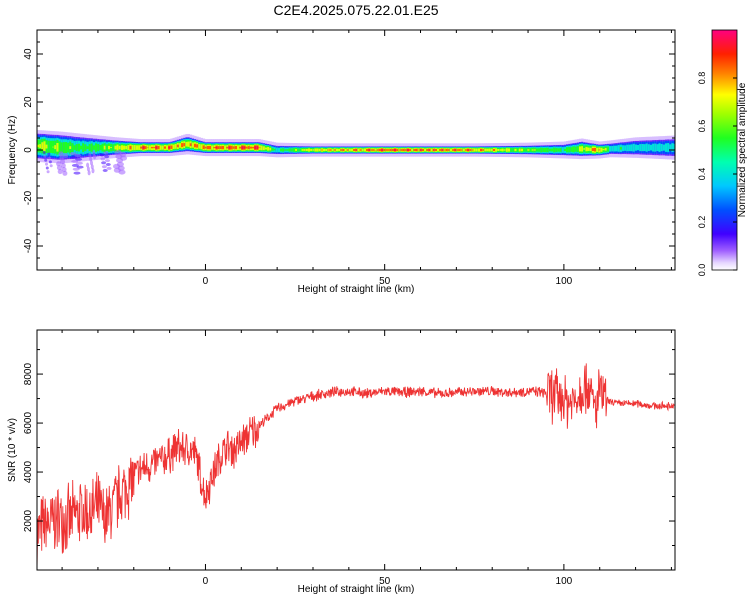 Image resolution: width=750 pixels, height=600 pixels. What do you see at coordinates (702, 174) in the screenshot?
I see `colorbar-tick-label: 0.4` at bounding box center [702, 174].